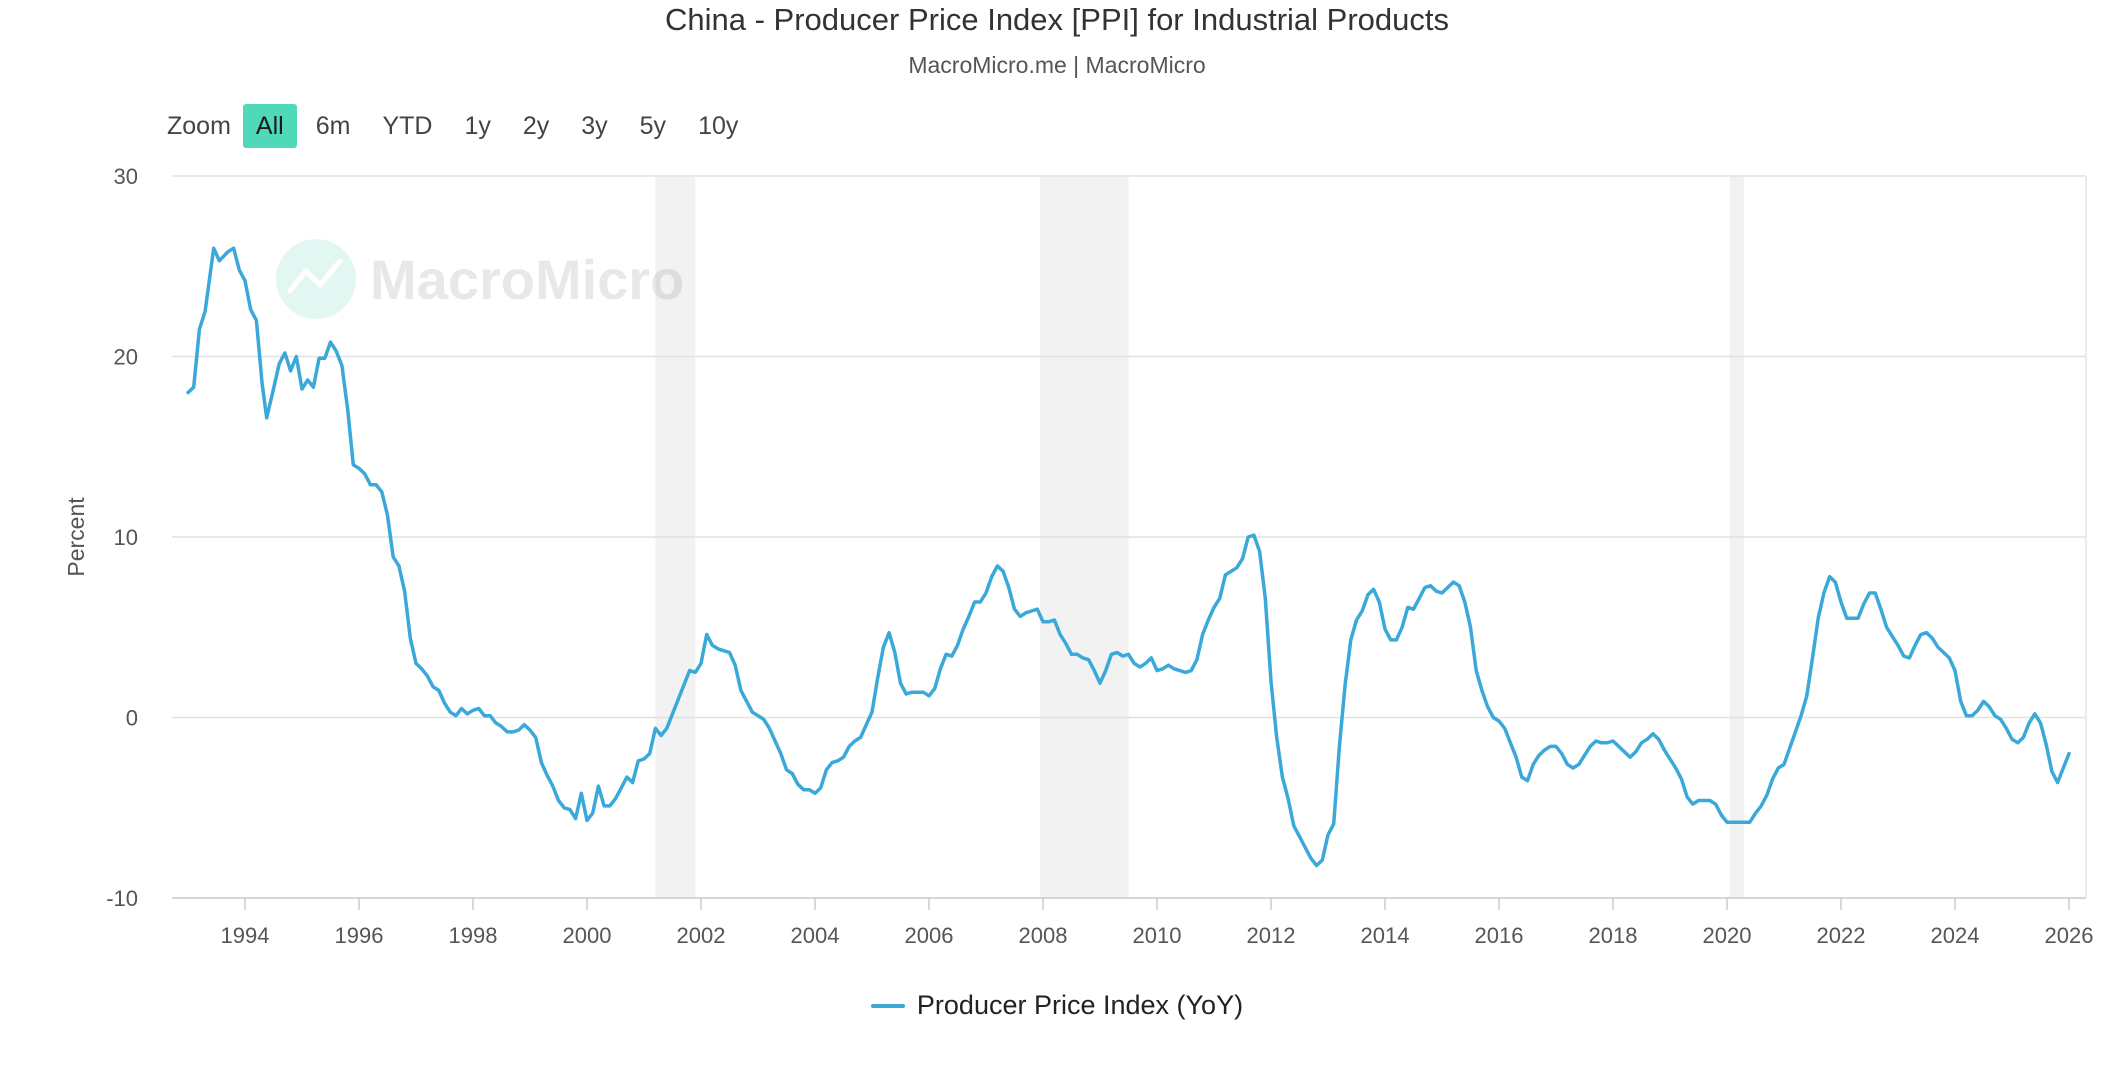 The image size is (2114, 1066). What do you see at coordinates (126, 176) in the screenshot?
I see `y-tick-label: 30` at bounding box center [126, 176].